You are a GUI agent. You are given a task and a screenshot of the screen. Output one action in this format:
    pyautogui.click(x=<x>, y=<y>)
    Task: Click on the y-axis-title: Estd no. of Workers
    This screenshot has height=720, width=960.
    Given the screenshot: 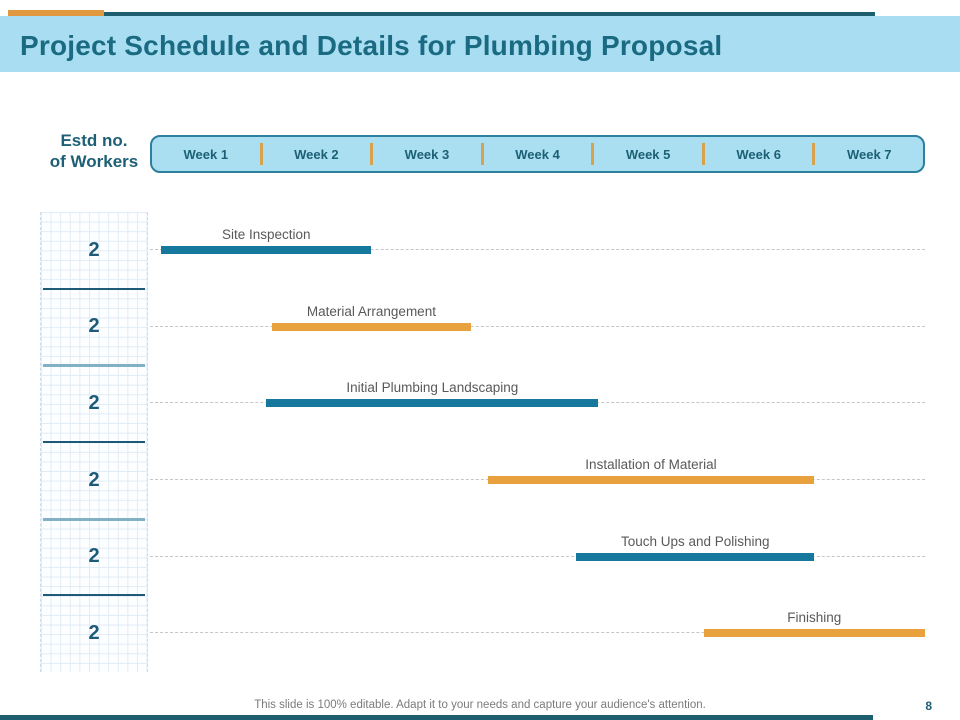 What is the action you would take?
    pyautogui.click(x=94, y=151)
    